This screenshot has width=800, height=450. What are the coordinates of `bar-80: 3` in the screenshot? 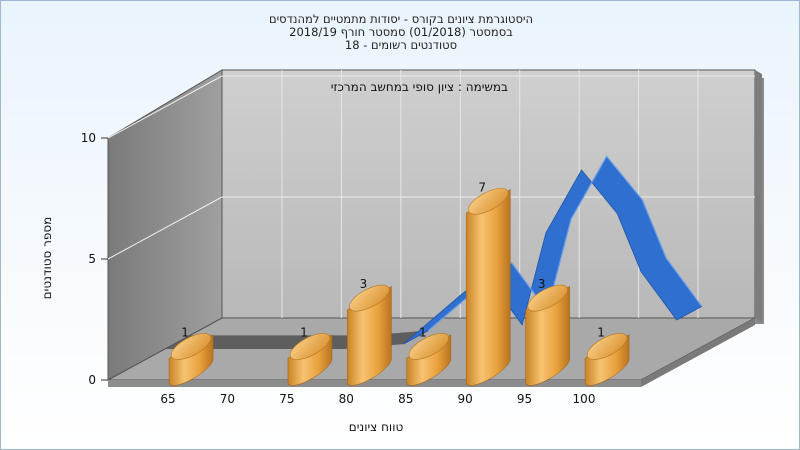 It's located at (369, 331).